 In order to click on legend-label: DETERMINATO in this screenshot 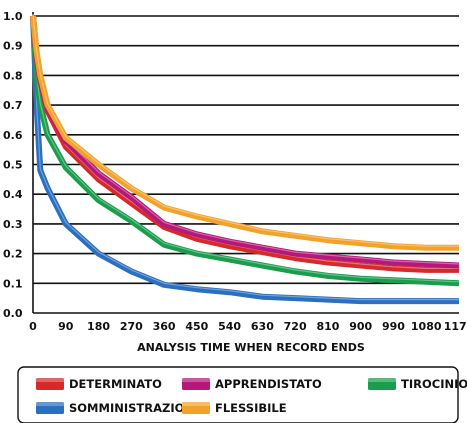, I will do `click(115, 384)`.